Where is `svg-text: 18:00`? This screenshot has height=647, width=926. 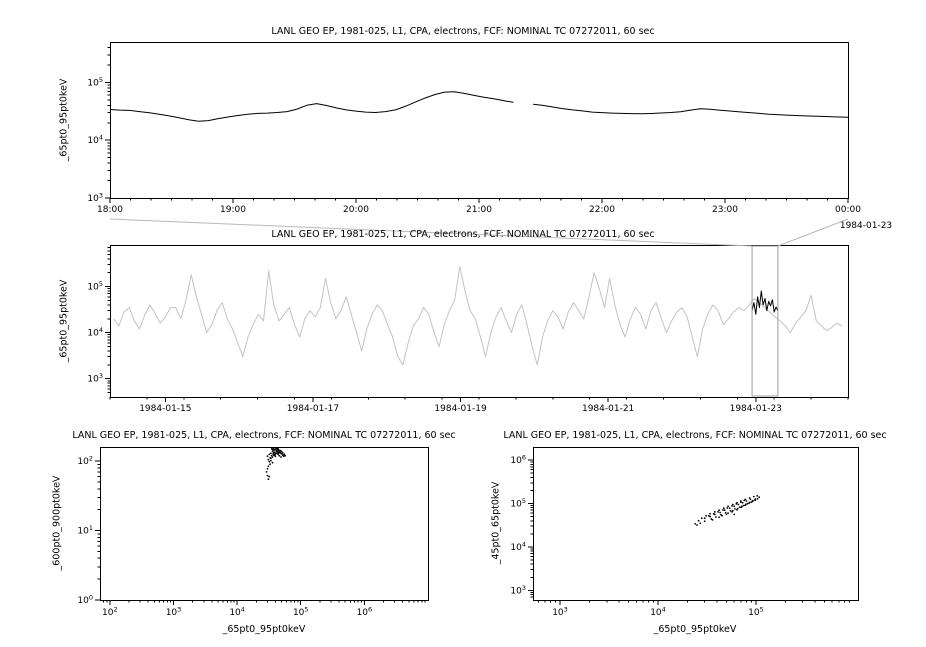
svg-text: 18:00 is located at coordinates (110, 210).